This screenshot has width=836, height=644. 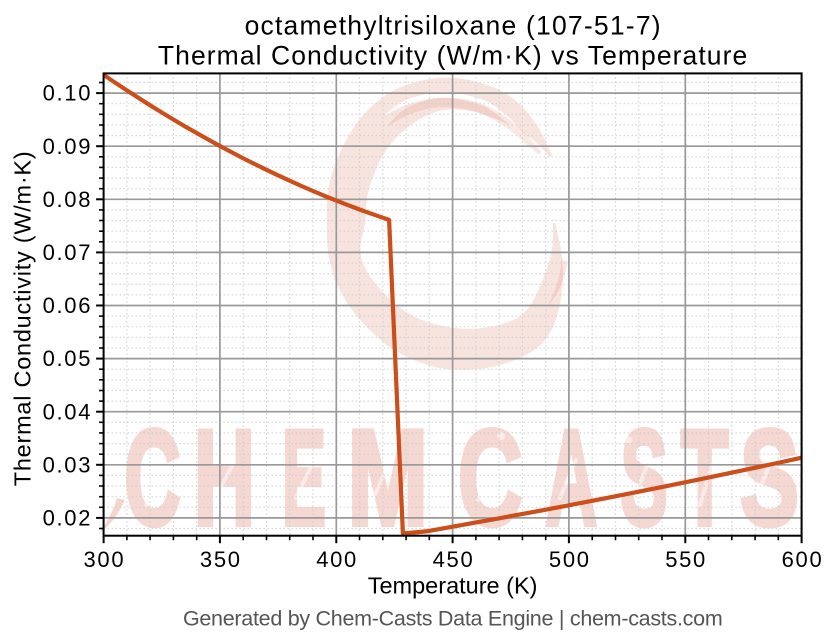 I want to click on svg-text: 500, so click(x=570, y=559).